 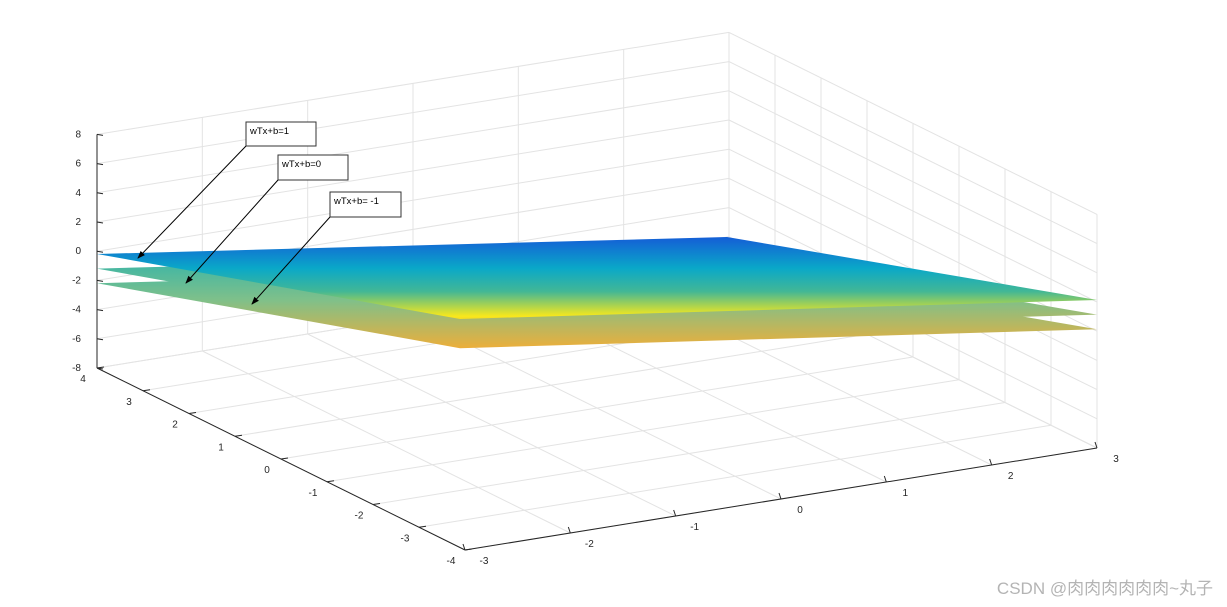 I want to click on y-tick-label: -3, so click(x=405, y=538).